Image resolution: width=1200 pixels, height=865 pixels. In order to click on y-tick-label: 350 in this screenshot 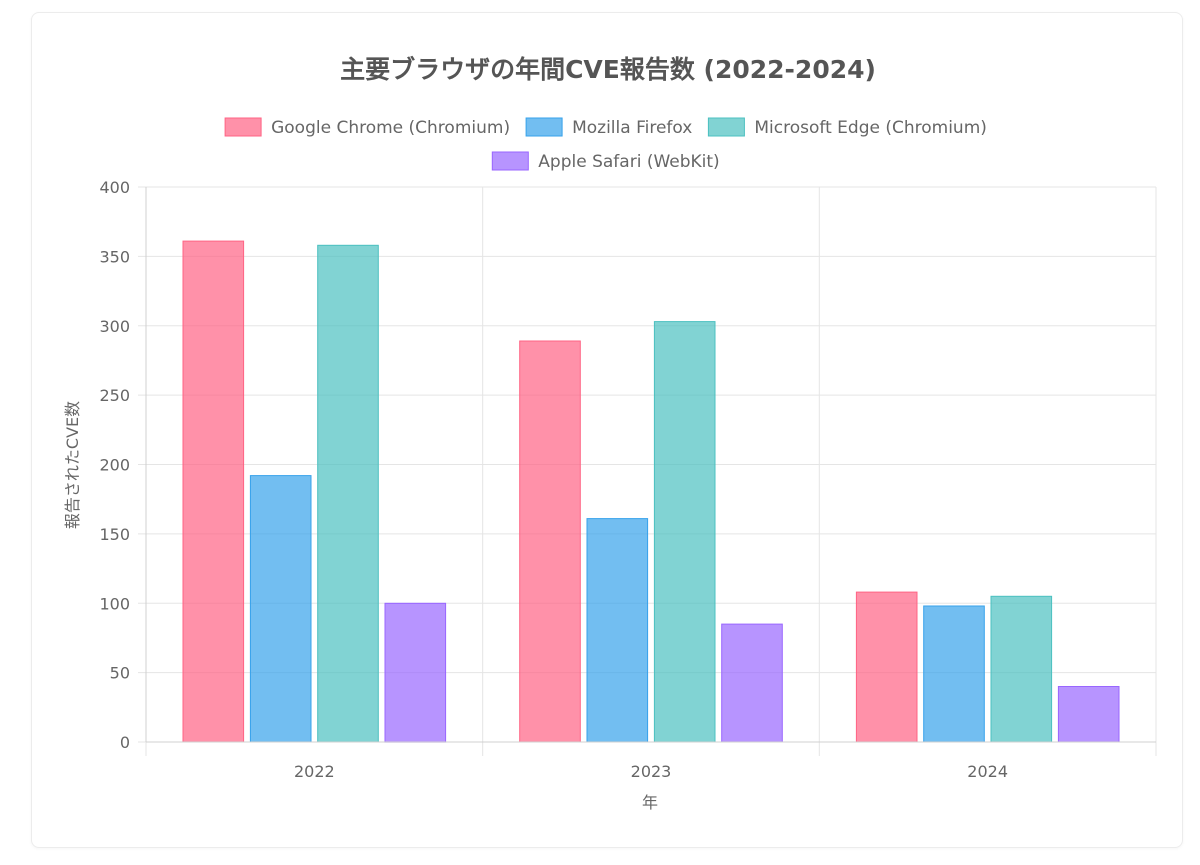, I will do `click(114, 256)`.